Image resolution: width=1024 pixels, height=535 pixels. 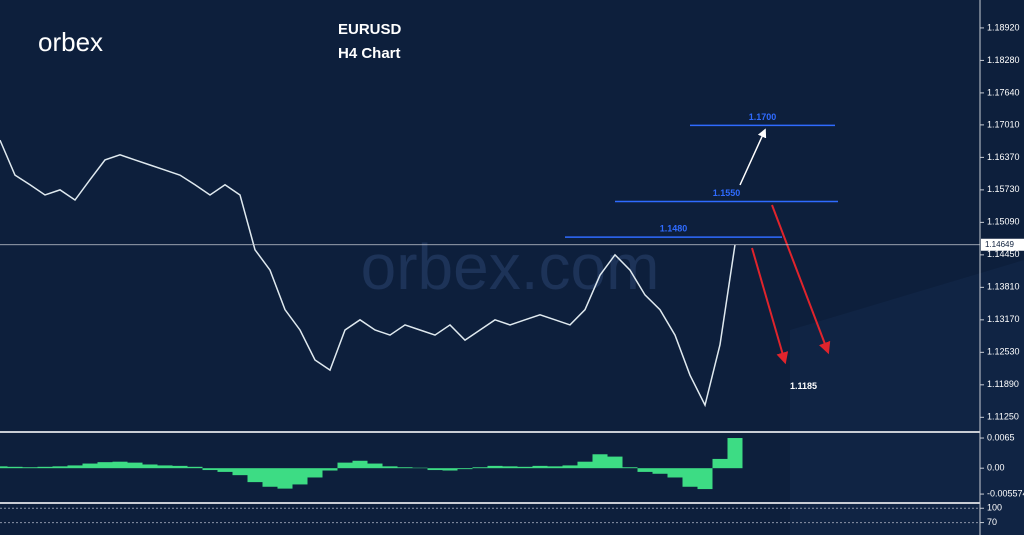 I want to click on y-tick-label: 1.18920, so click(x=1003, y=27).